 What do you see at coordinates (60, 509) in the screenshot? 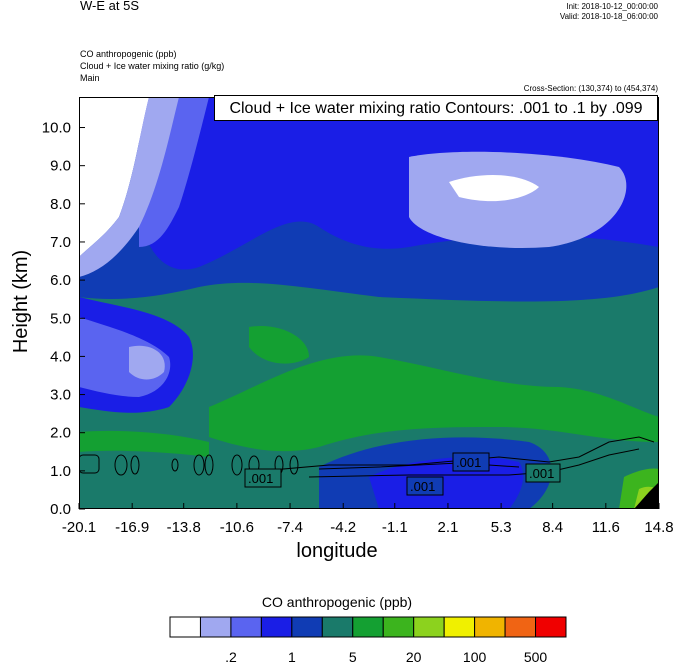
I see `y-tick-label: 0.0` at bounding box center [60, 509].